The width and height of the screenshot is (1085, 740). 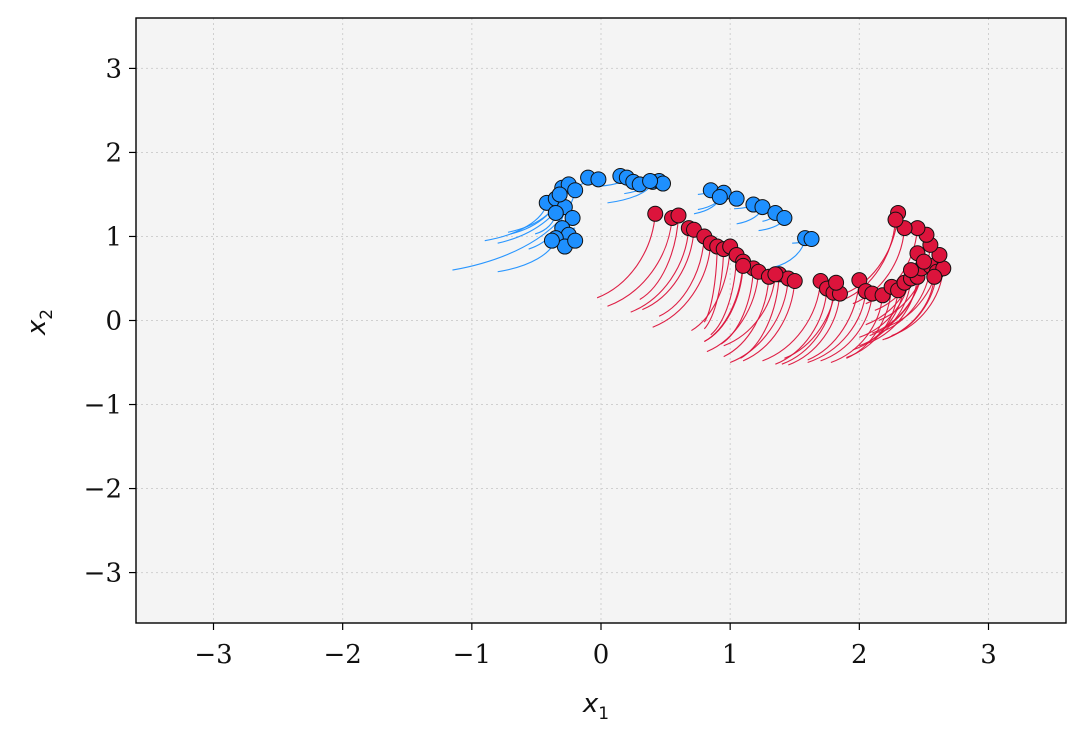 I want to click on y-tick-label: −2, so click(x=103, y=490).